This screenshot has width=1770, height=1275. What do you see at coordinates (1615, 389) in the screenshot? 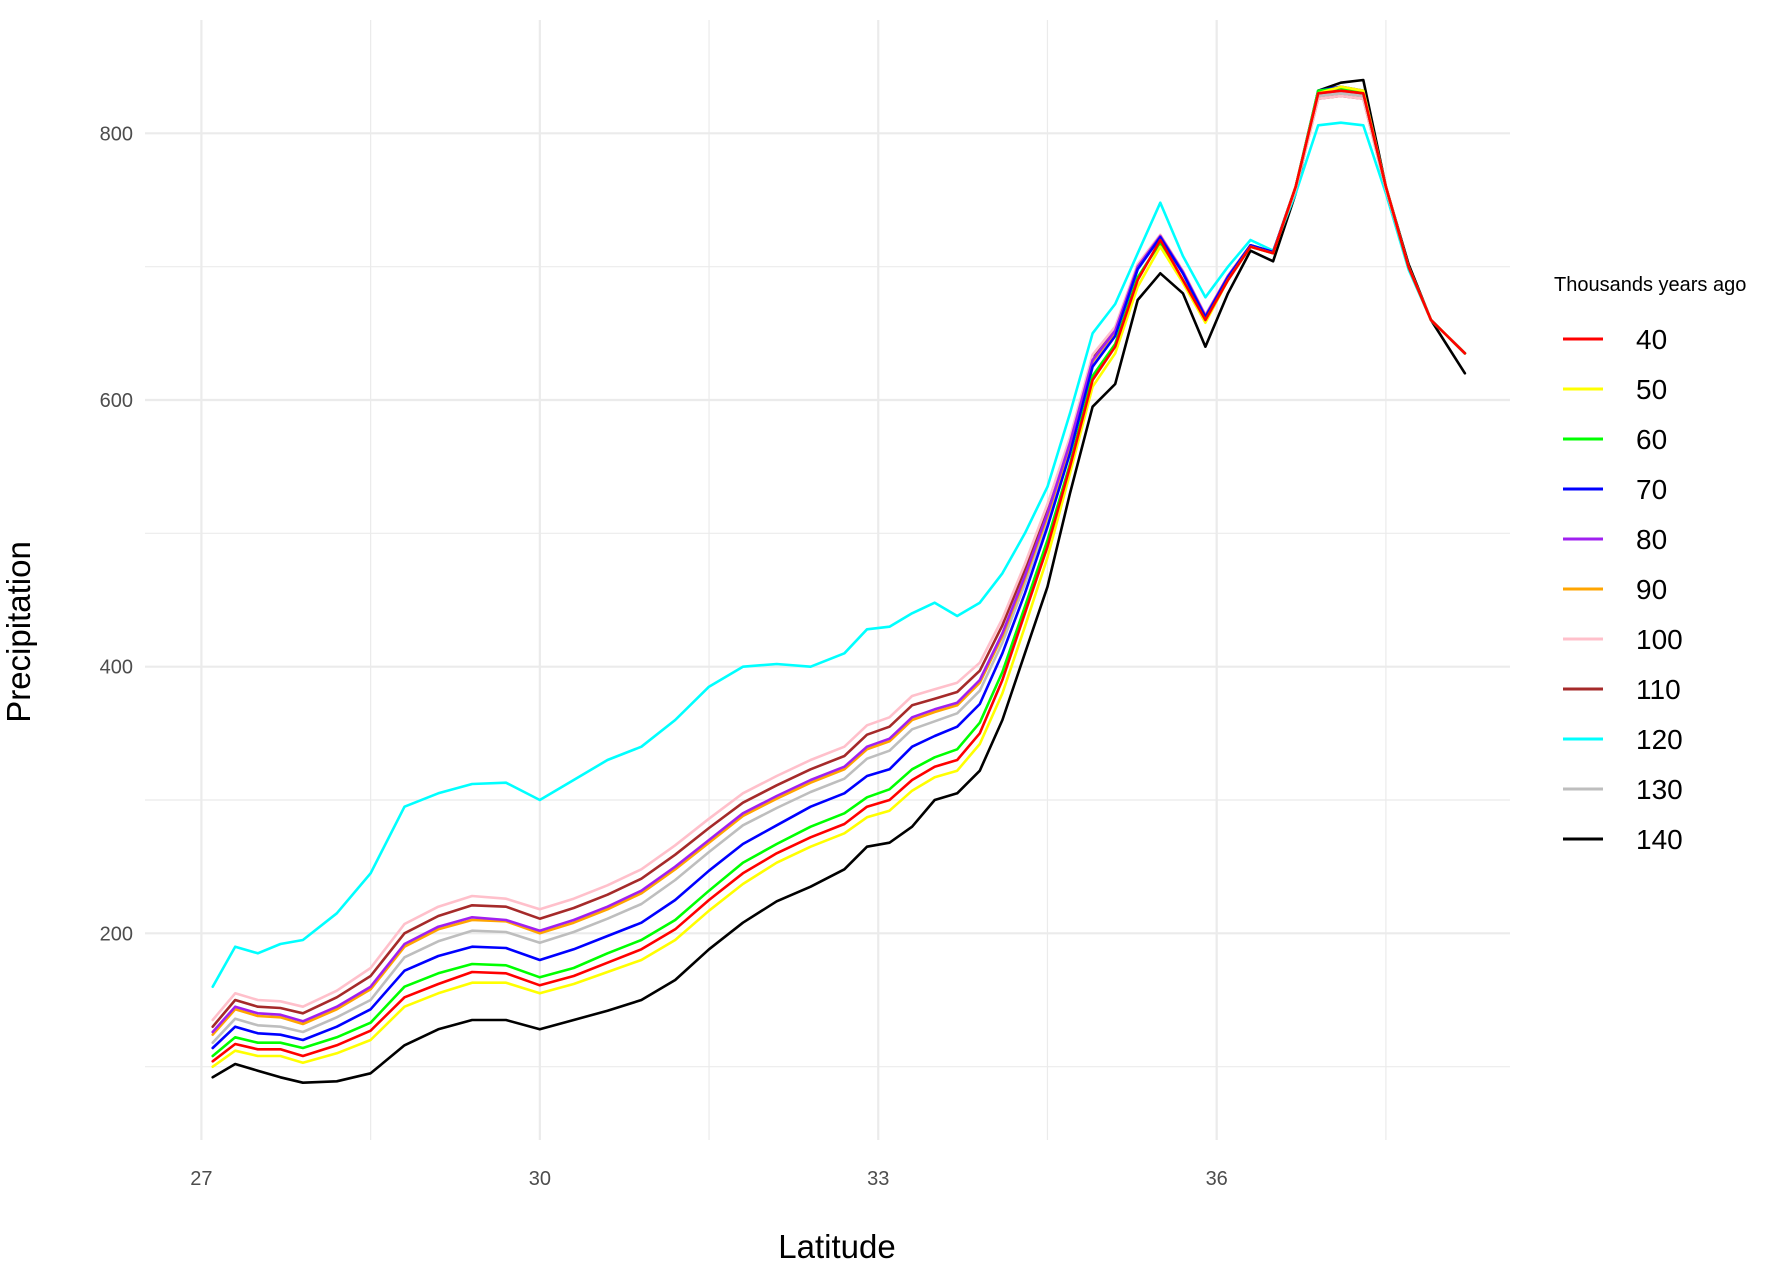
I see `legend-item-50: 50` at bounding box center [1615, 389].